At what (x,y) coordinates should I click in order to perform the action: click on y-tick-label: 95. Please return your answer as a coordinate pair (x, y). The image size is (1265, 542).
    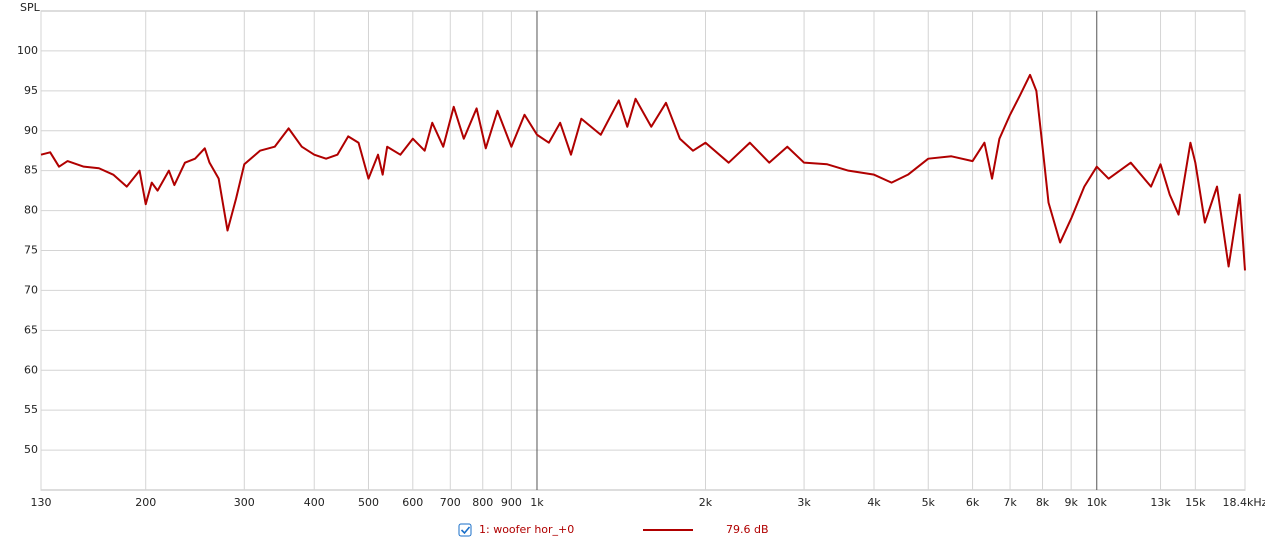
    Looking at the image, I should click on (31, 90).